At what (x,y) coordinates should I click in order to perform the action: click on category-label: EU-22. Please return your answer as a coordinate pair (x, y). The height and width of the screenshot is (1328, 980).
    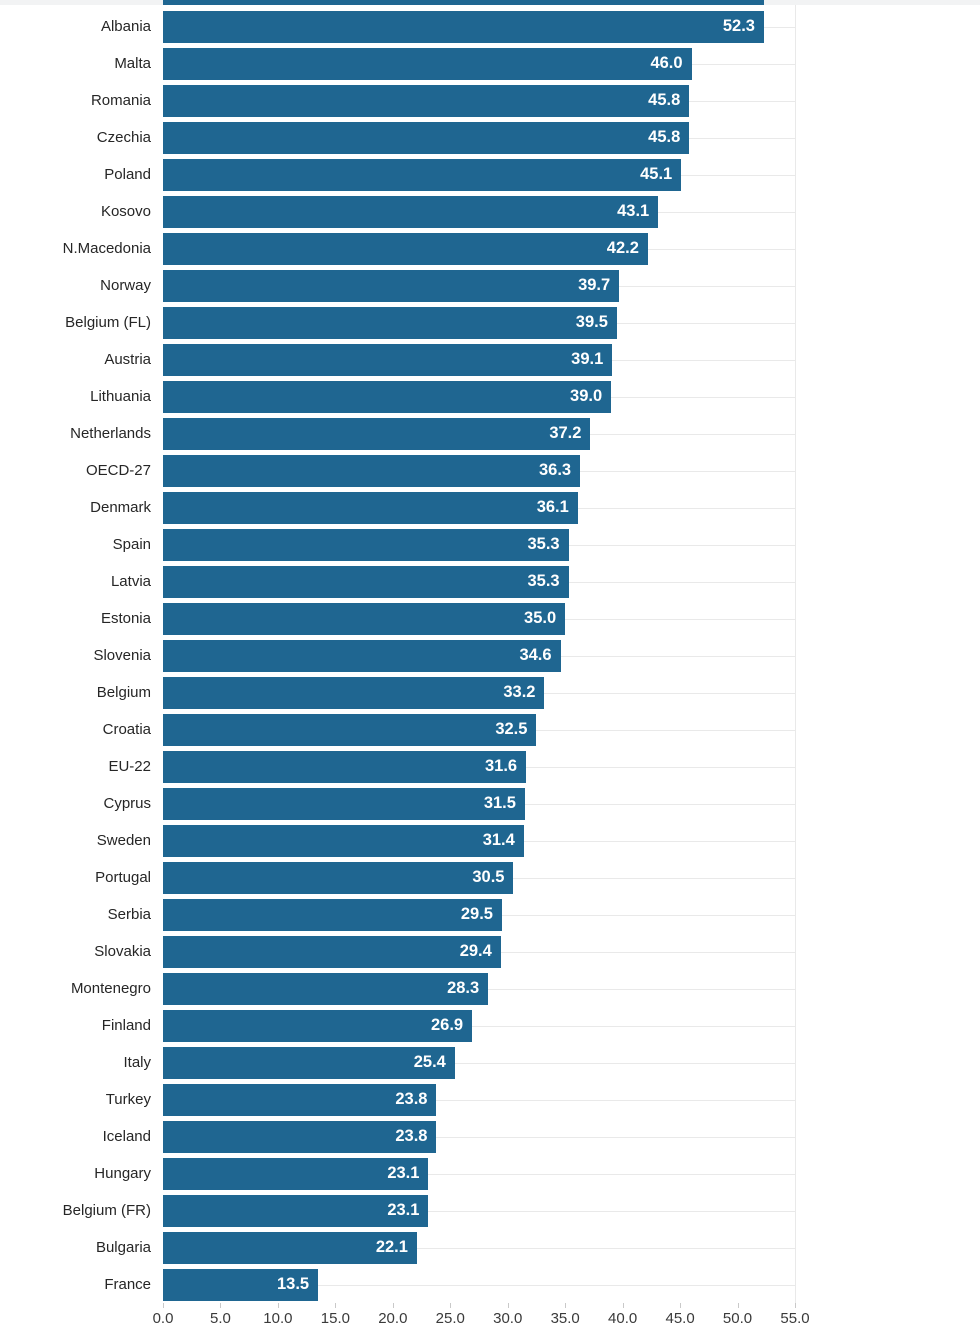
    Looking at the image, I should click on (129, 766).